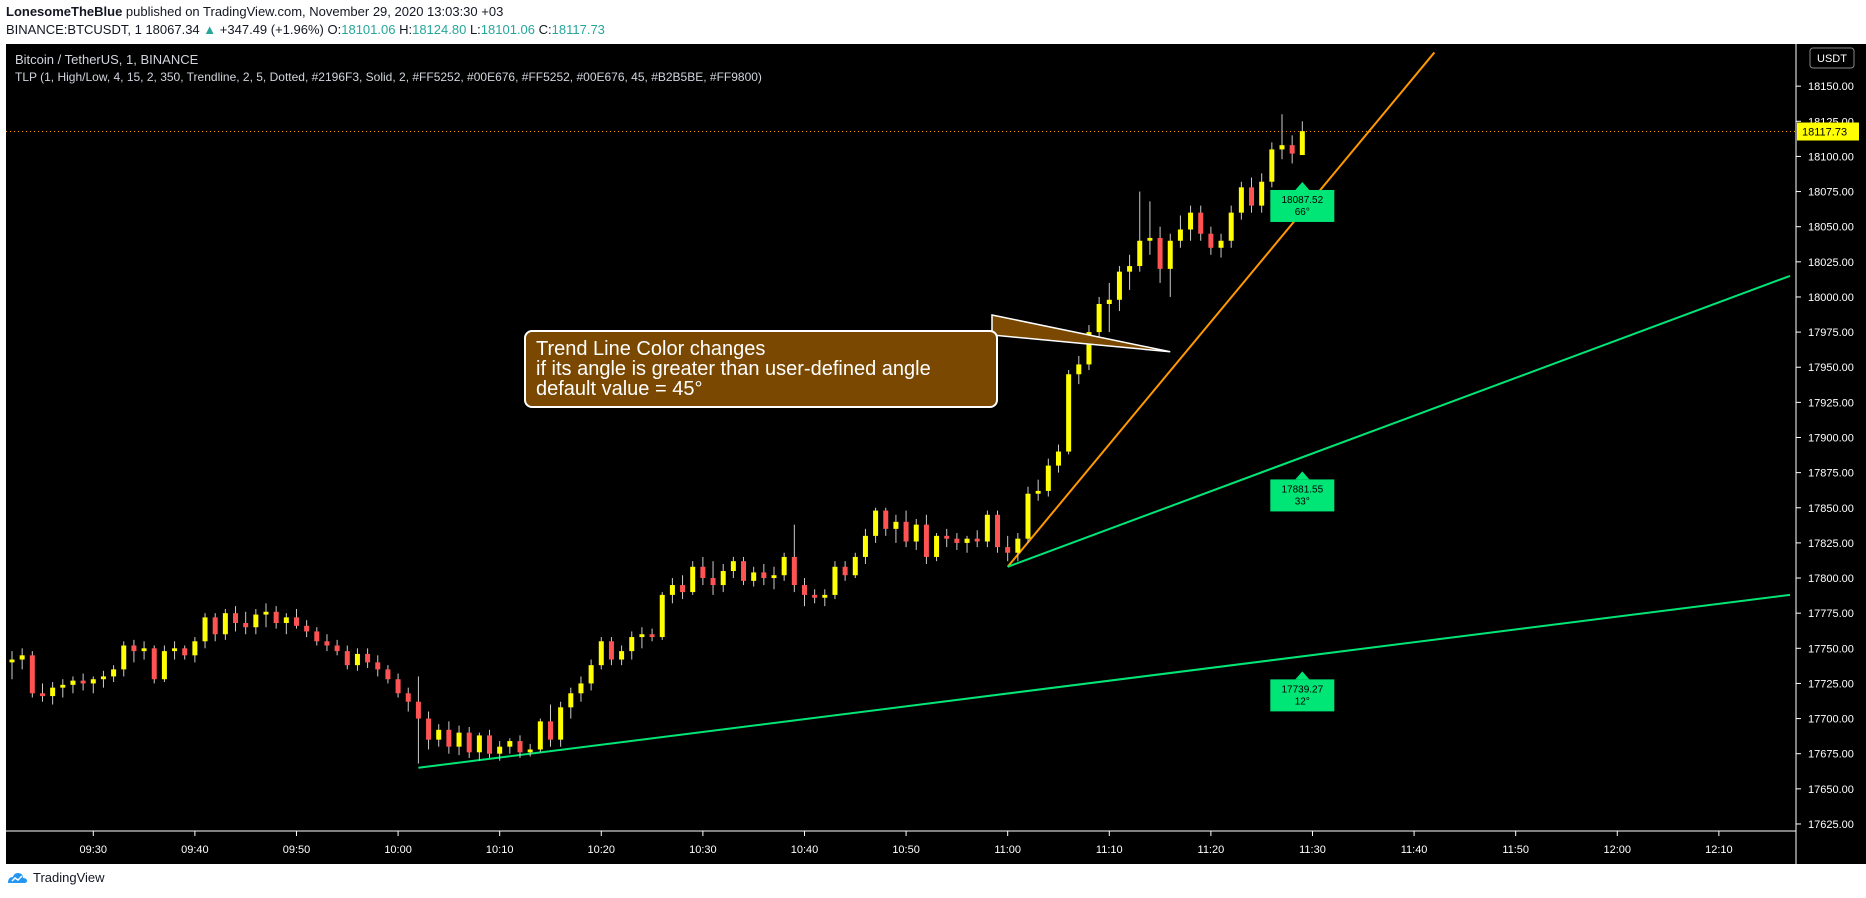 The width and height of the screenshot is (1866, 898). What do you see at coordinates (1302, 495) in the screenshot?
I see `label-box` at bounding box center [1302, 495].